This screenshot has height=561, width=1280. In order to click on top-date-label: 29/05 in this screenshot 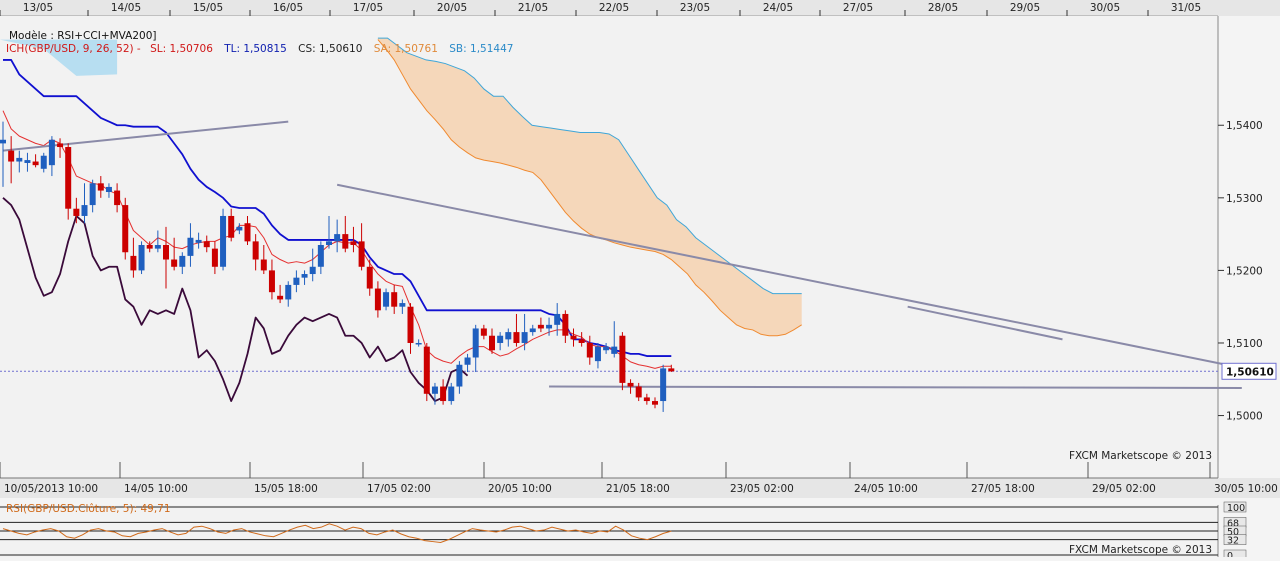, I will do `click(1025, 8)`.